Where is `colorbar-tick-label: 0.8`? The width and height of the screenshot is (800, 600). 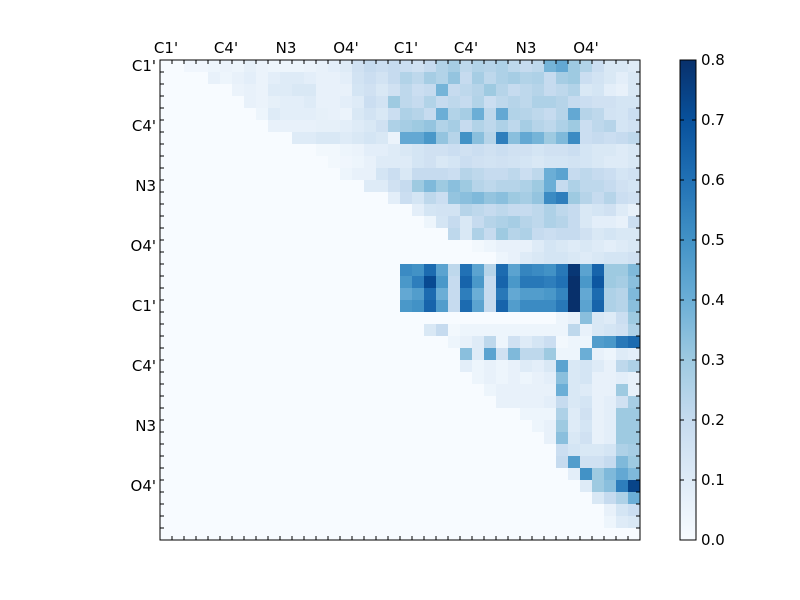
colorbar-tick-label: 0.8 is located at coordinates (713, 60).